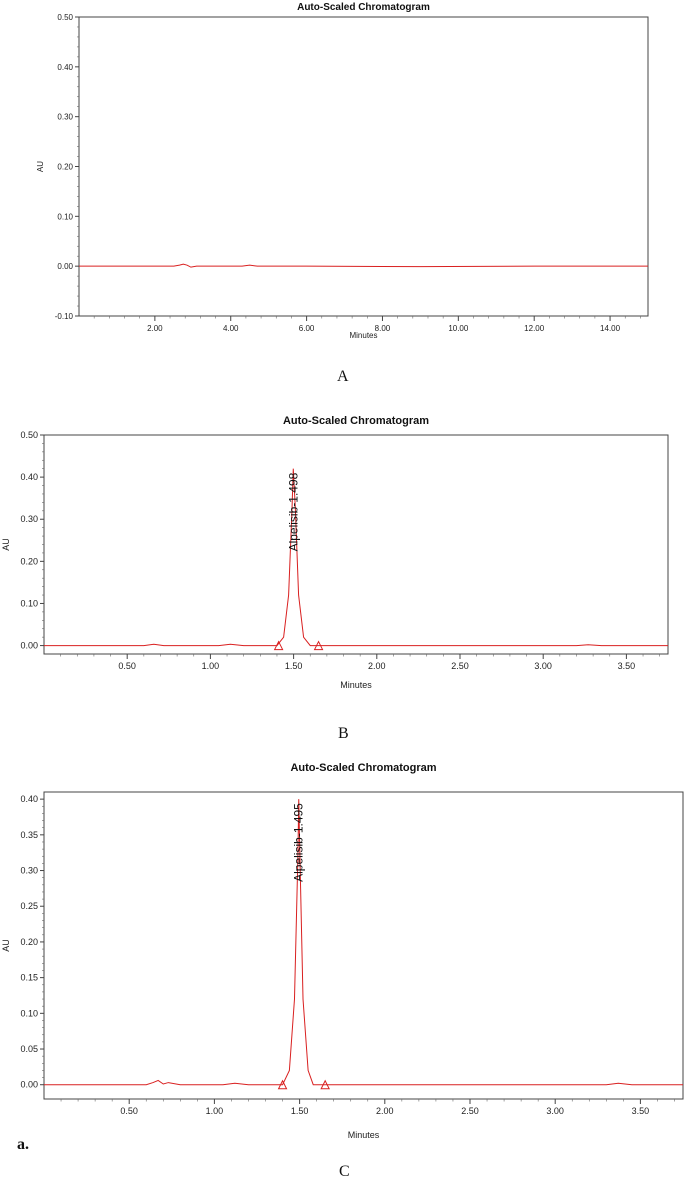 The image size is (685, 1181). What do you see at coordinates (231, 328) in the screenshot?
I see `x-tick-label: 4.00` at bounding box center [231, 328].